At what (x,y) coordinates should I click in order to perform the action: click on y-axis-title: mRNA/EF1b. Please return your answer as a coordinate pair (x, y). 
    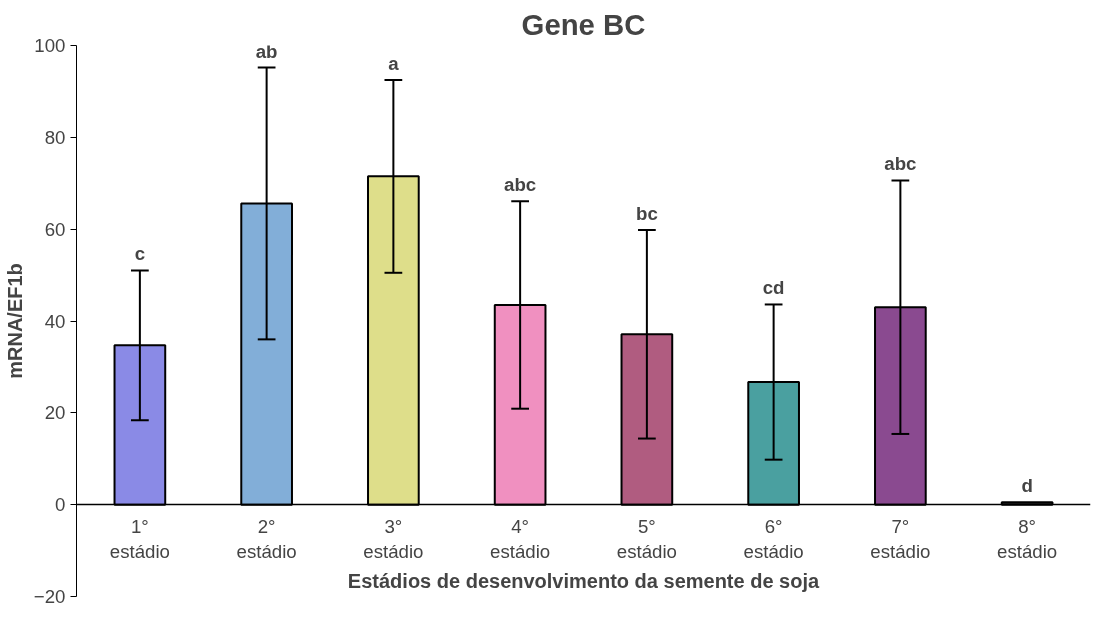
    Looking at the image, I should click on (14, 321).